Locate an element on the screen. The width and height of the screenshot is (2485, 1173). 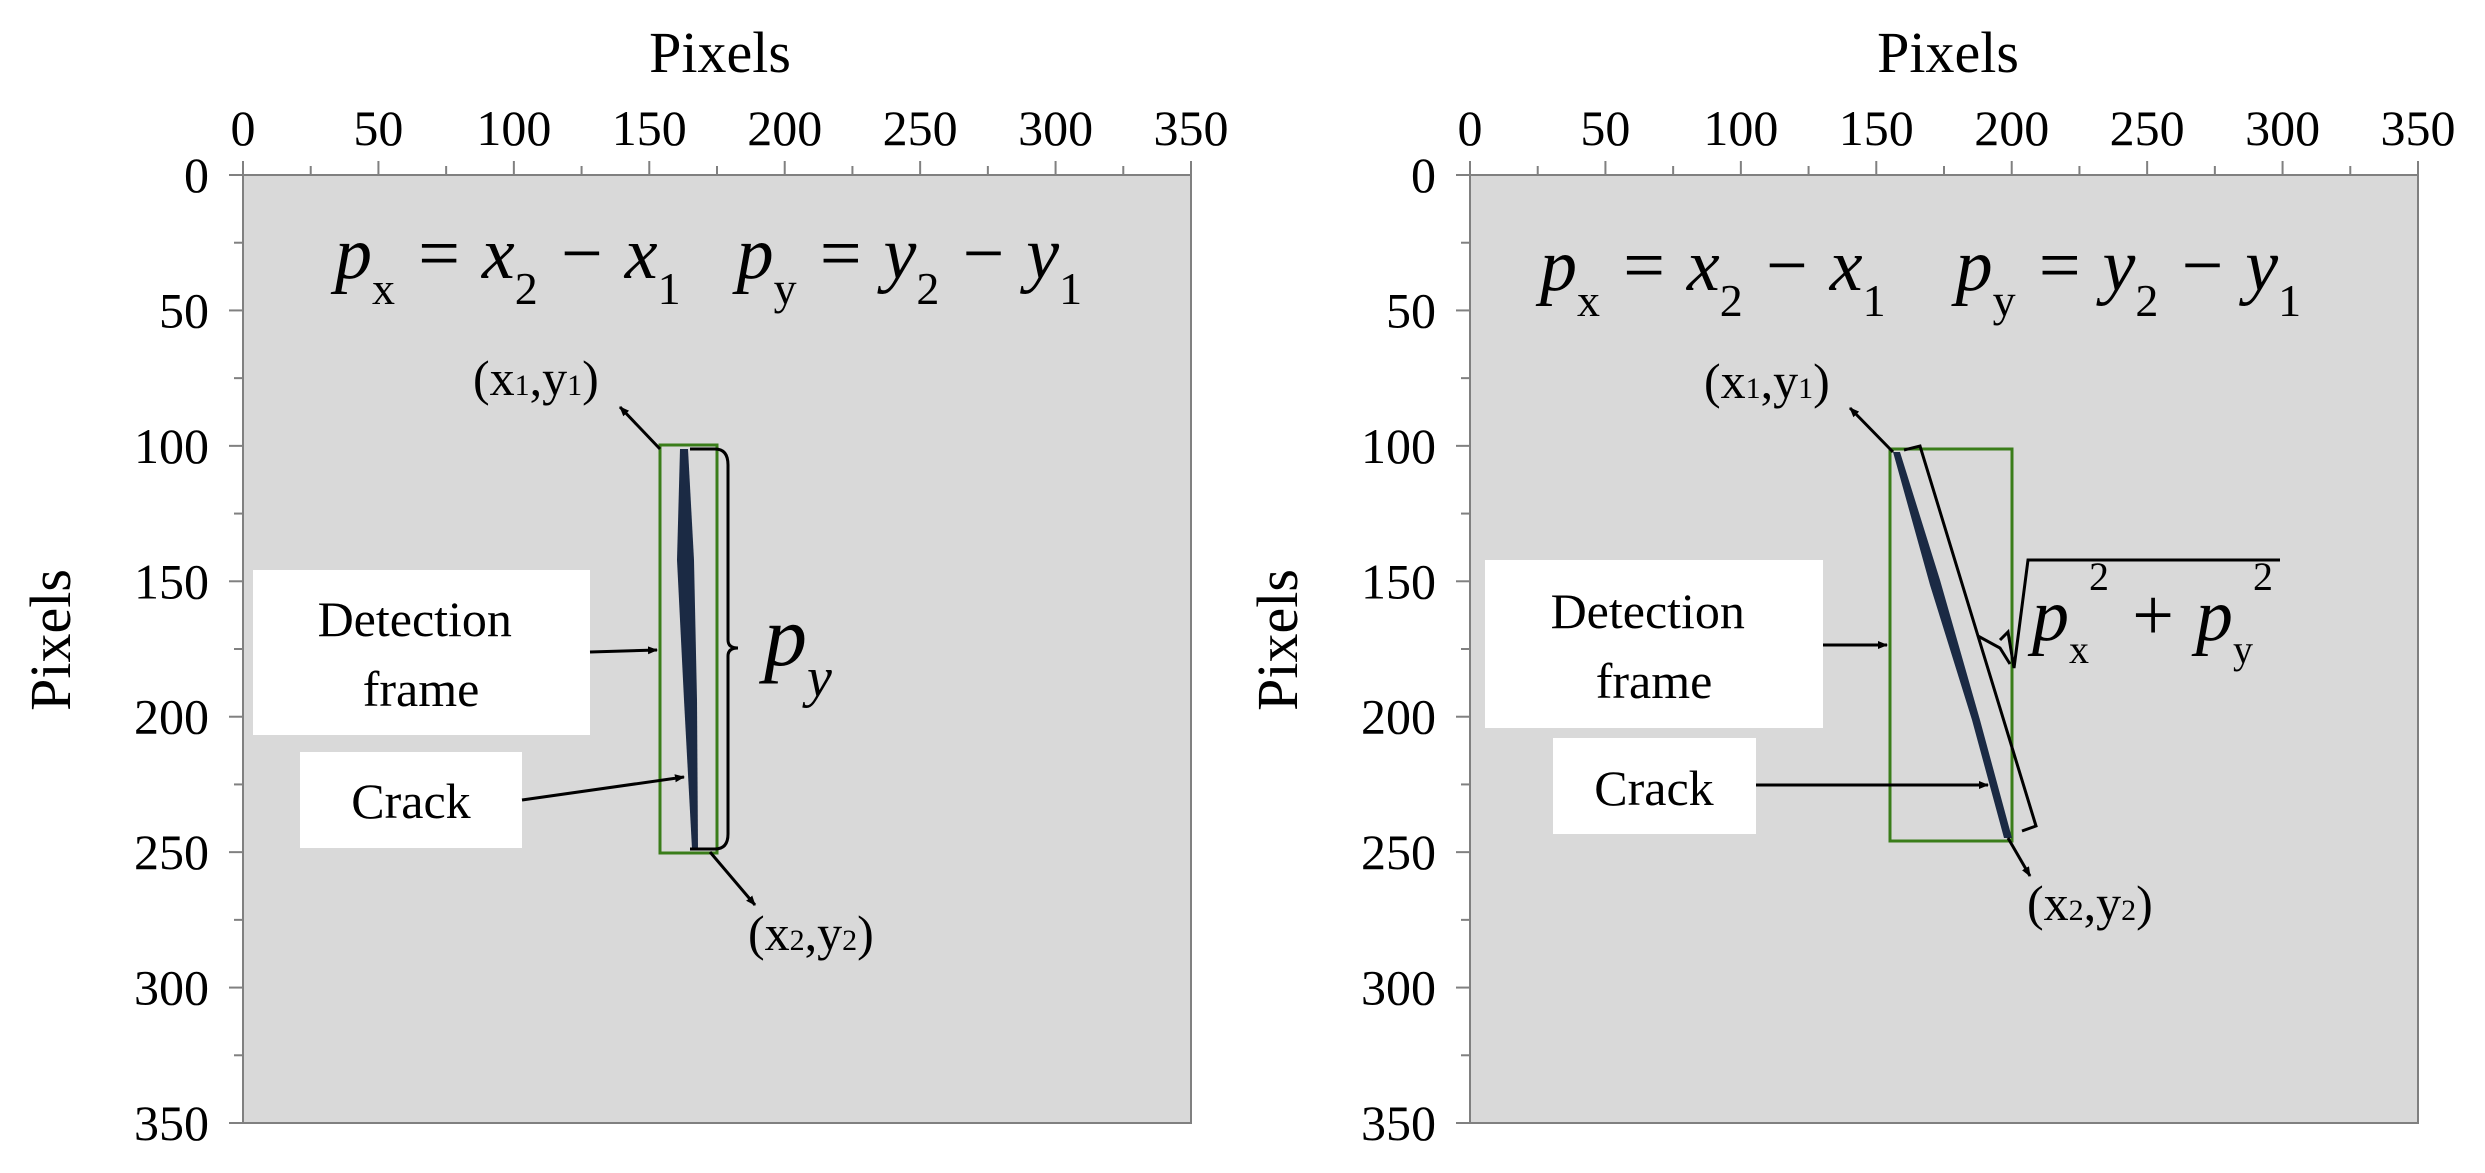
detection-frame-arrow is located at coordinates (623, 650).